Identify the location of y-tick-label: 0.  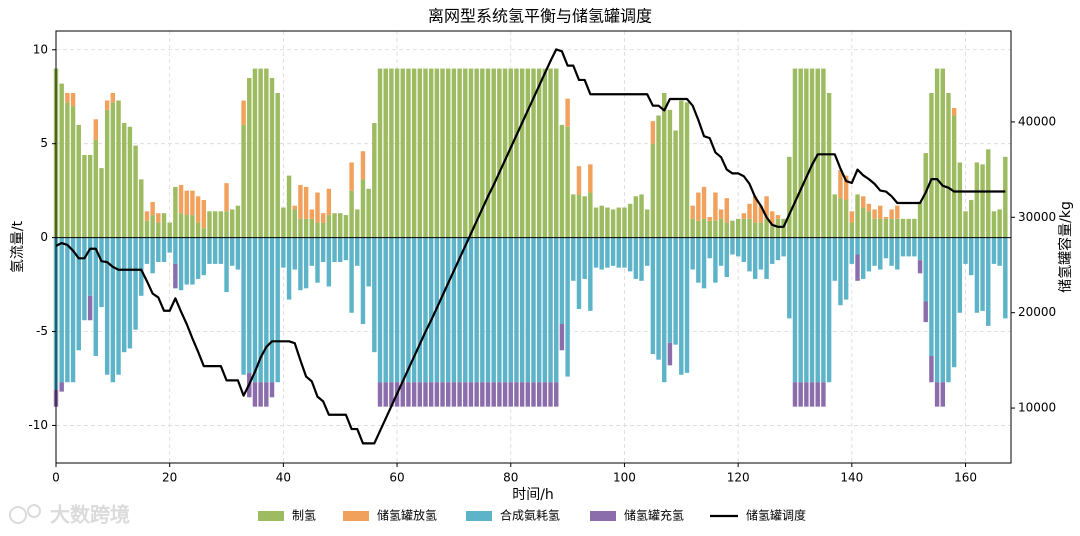
(44, 237).